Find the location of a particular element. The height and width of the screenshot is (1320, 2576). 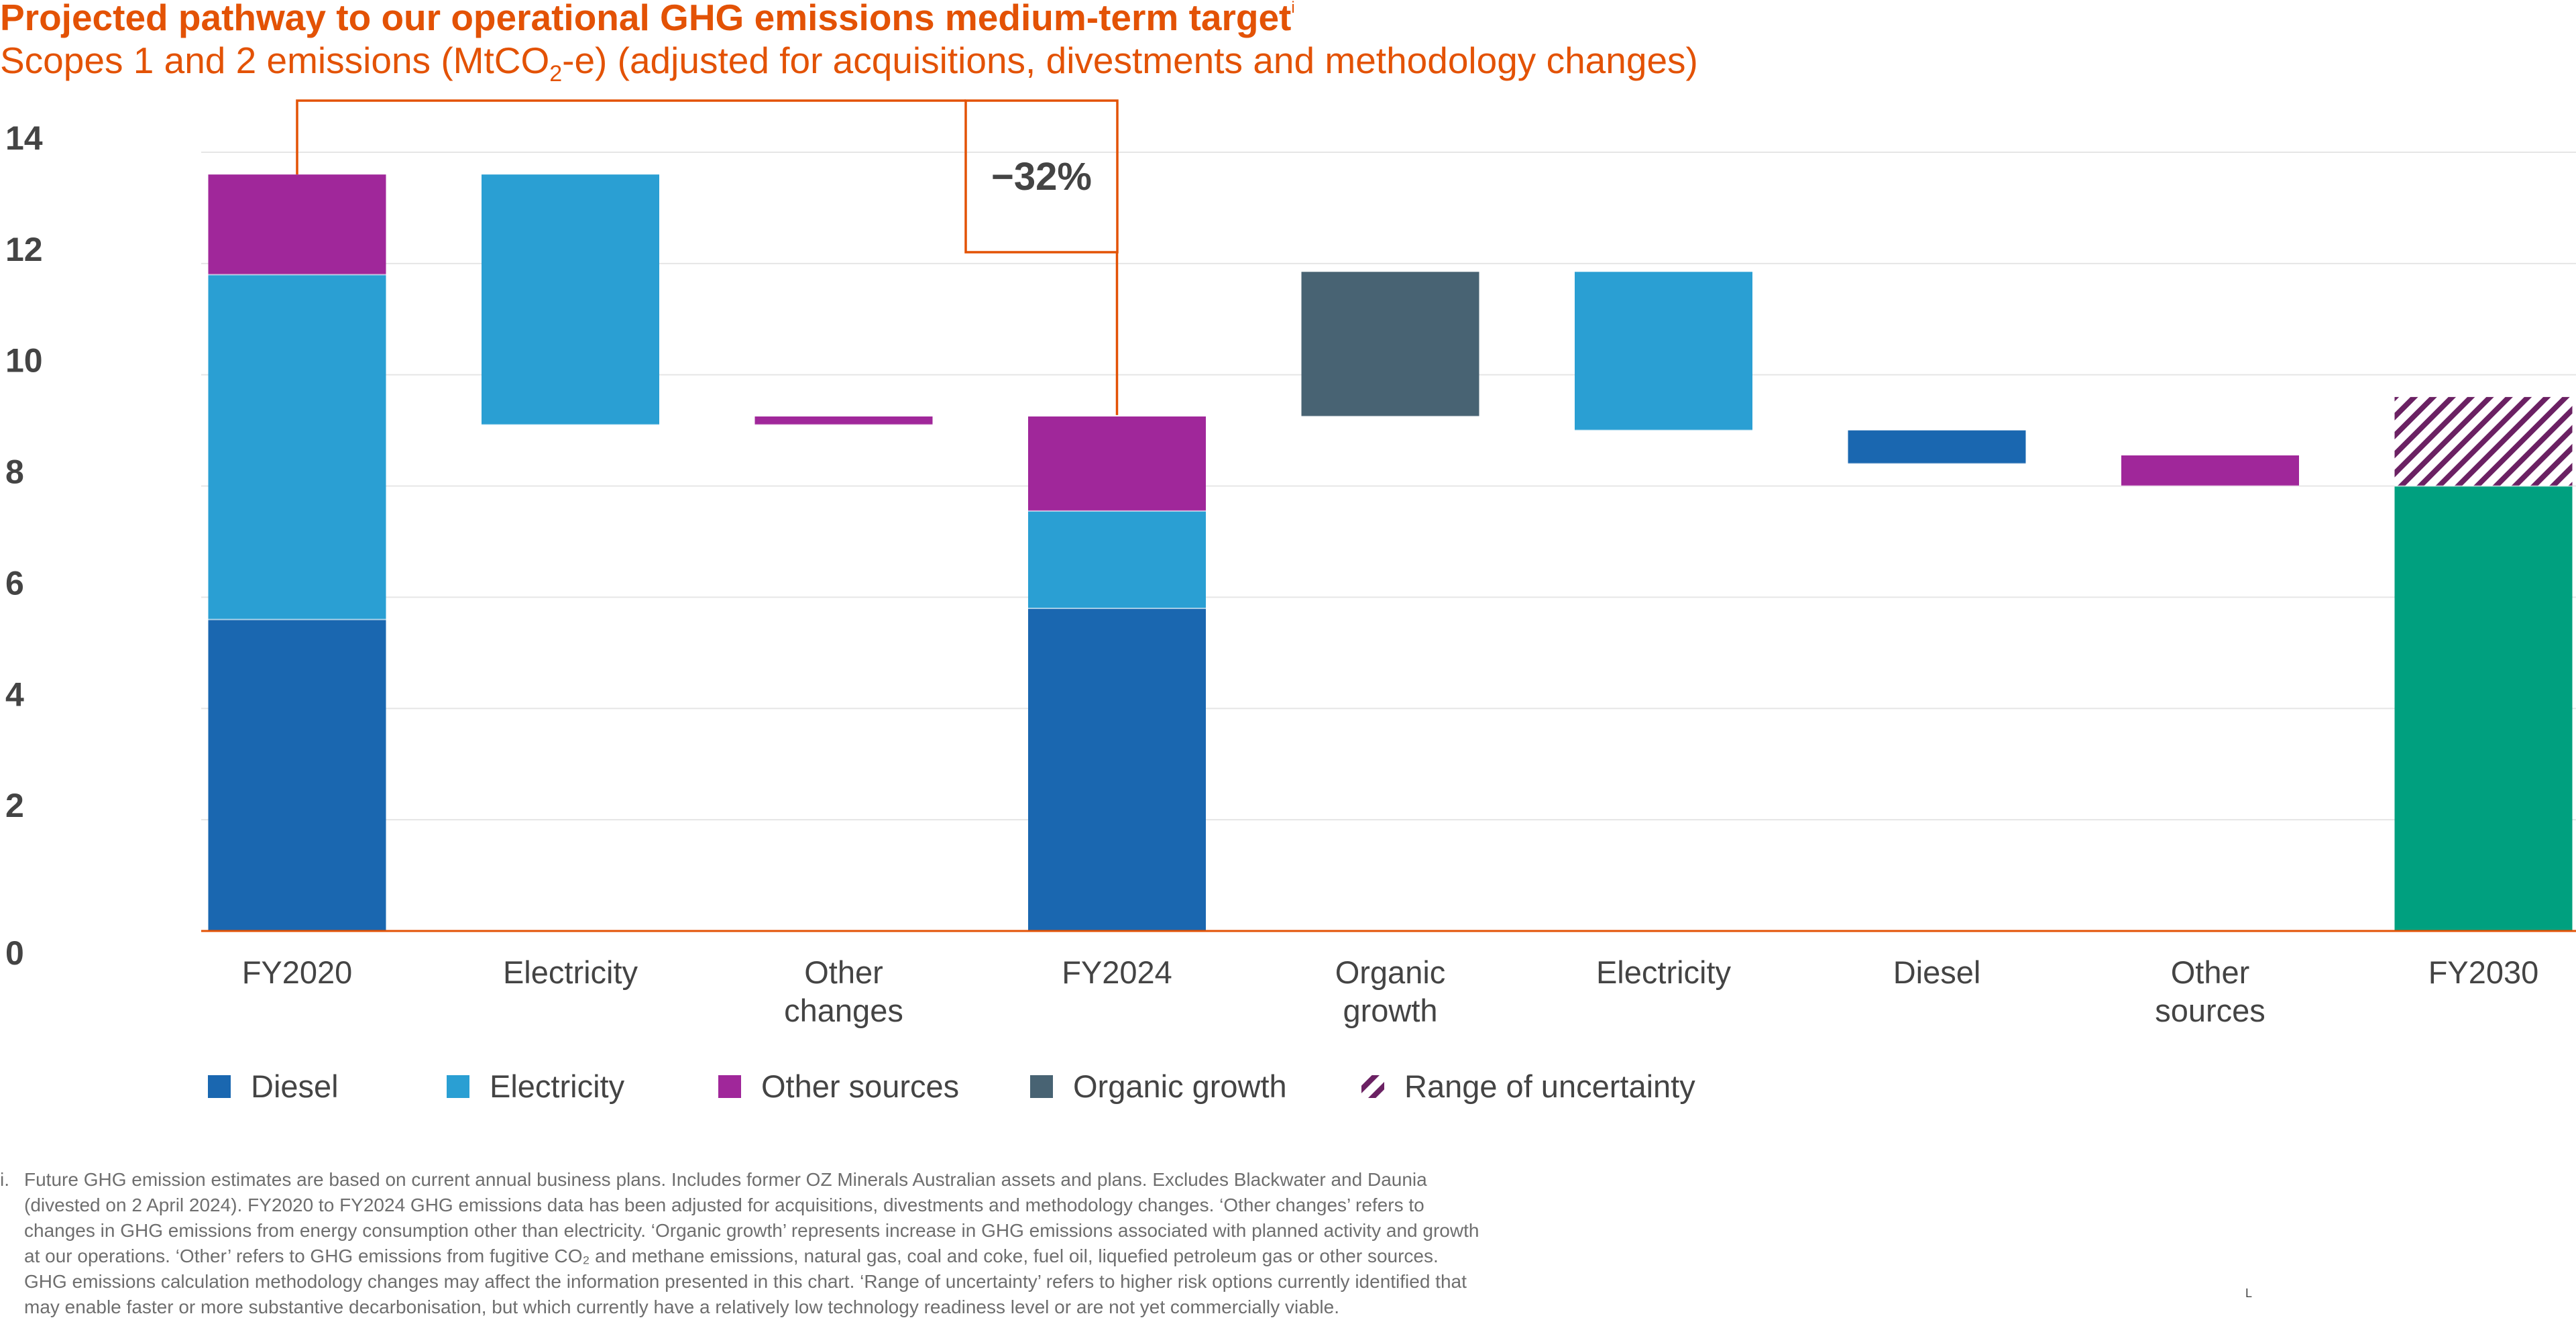

annotation-box is located at coordinates (1041, 176).